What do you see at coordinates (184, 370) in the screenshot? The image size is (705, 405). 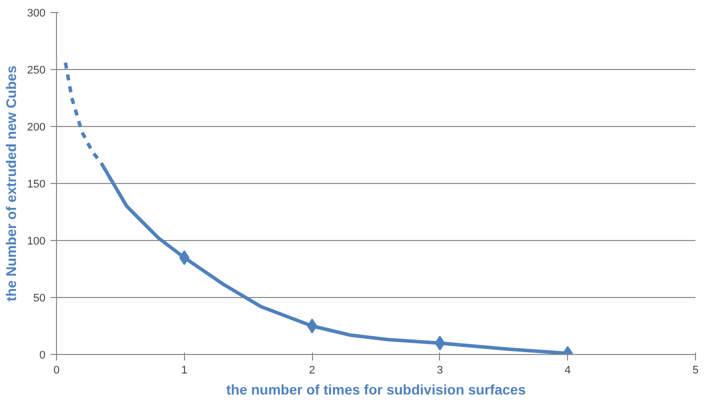 I see `x-tick-label: 1` at bounding box center [184, 370].